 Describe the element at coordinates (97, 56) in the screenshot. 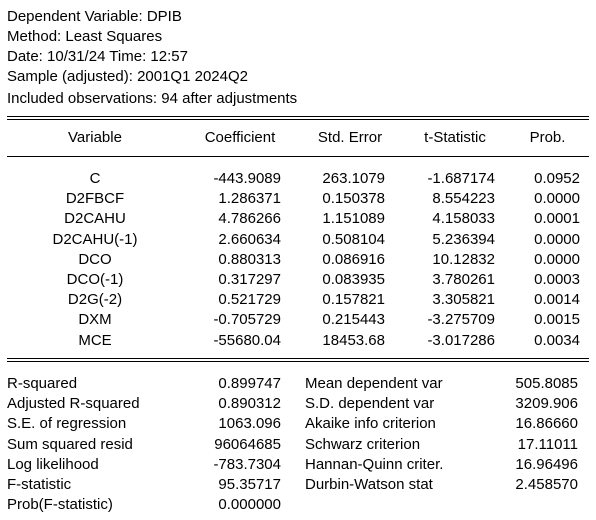

I see `date-time-line: Date: 10/31/24 Time: 12:57` at that location.